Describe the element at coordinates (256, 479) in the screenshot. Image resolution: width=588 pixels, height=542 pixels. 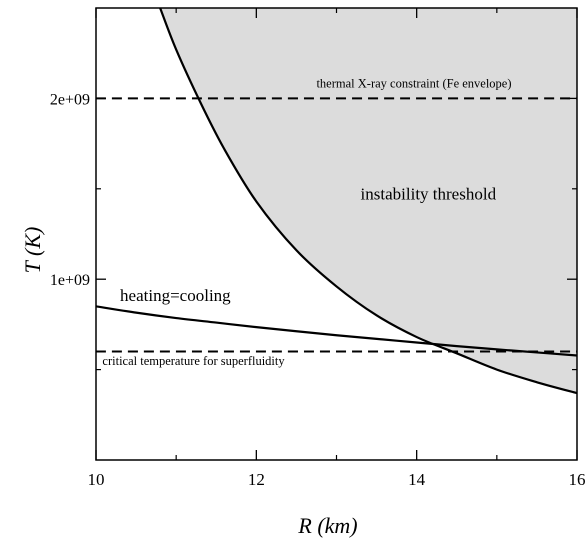
I see `x-tick-label: 12` at that location.